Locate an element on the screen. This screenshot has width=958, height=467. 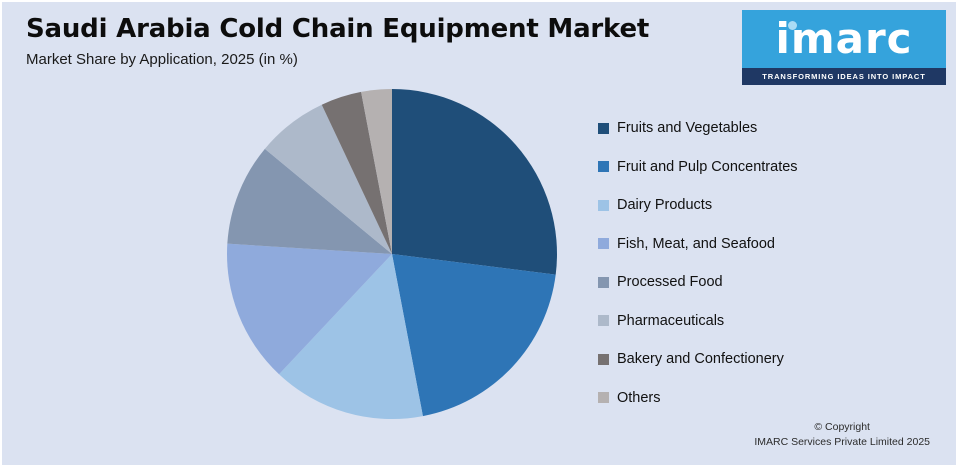
legend-item: Processed Food is located at coordinates (698, 282).